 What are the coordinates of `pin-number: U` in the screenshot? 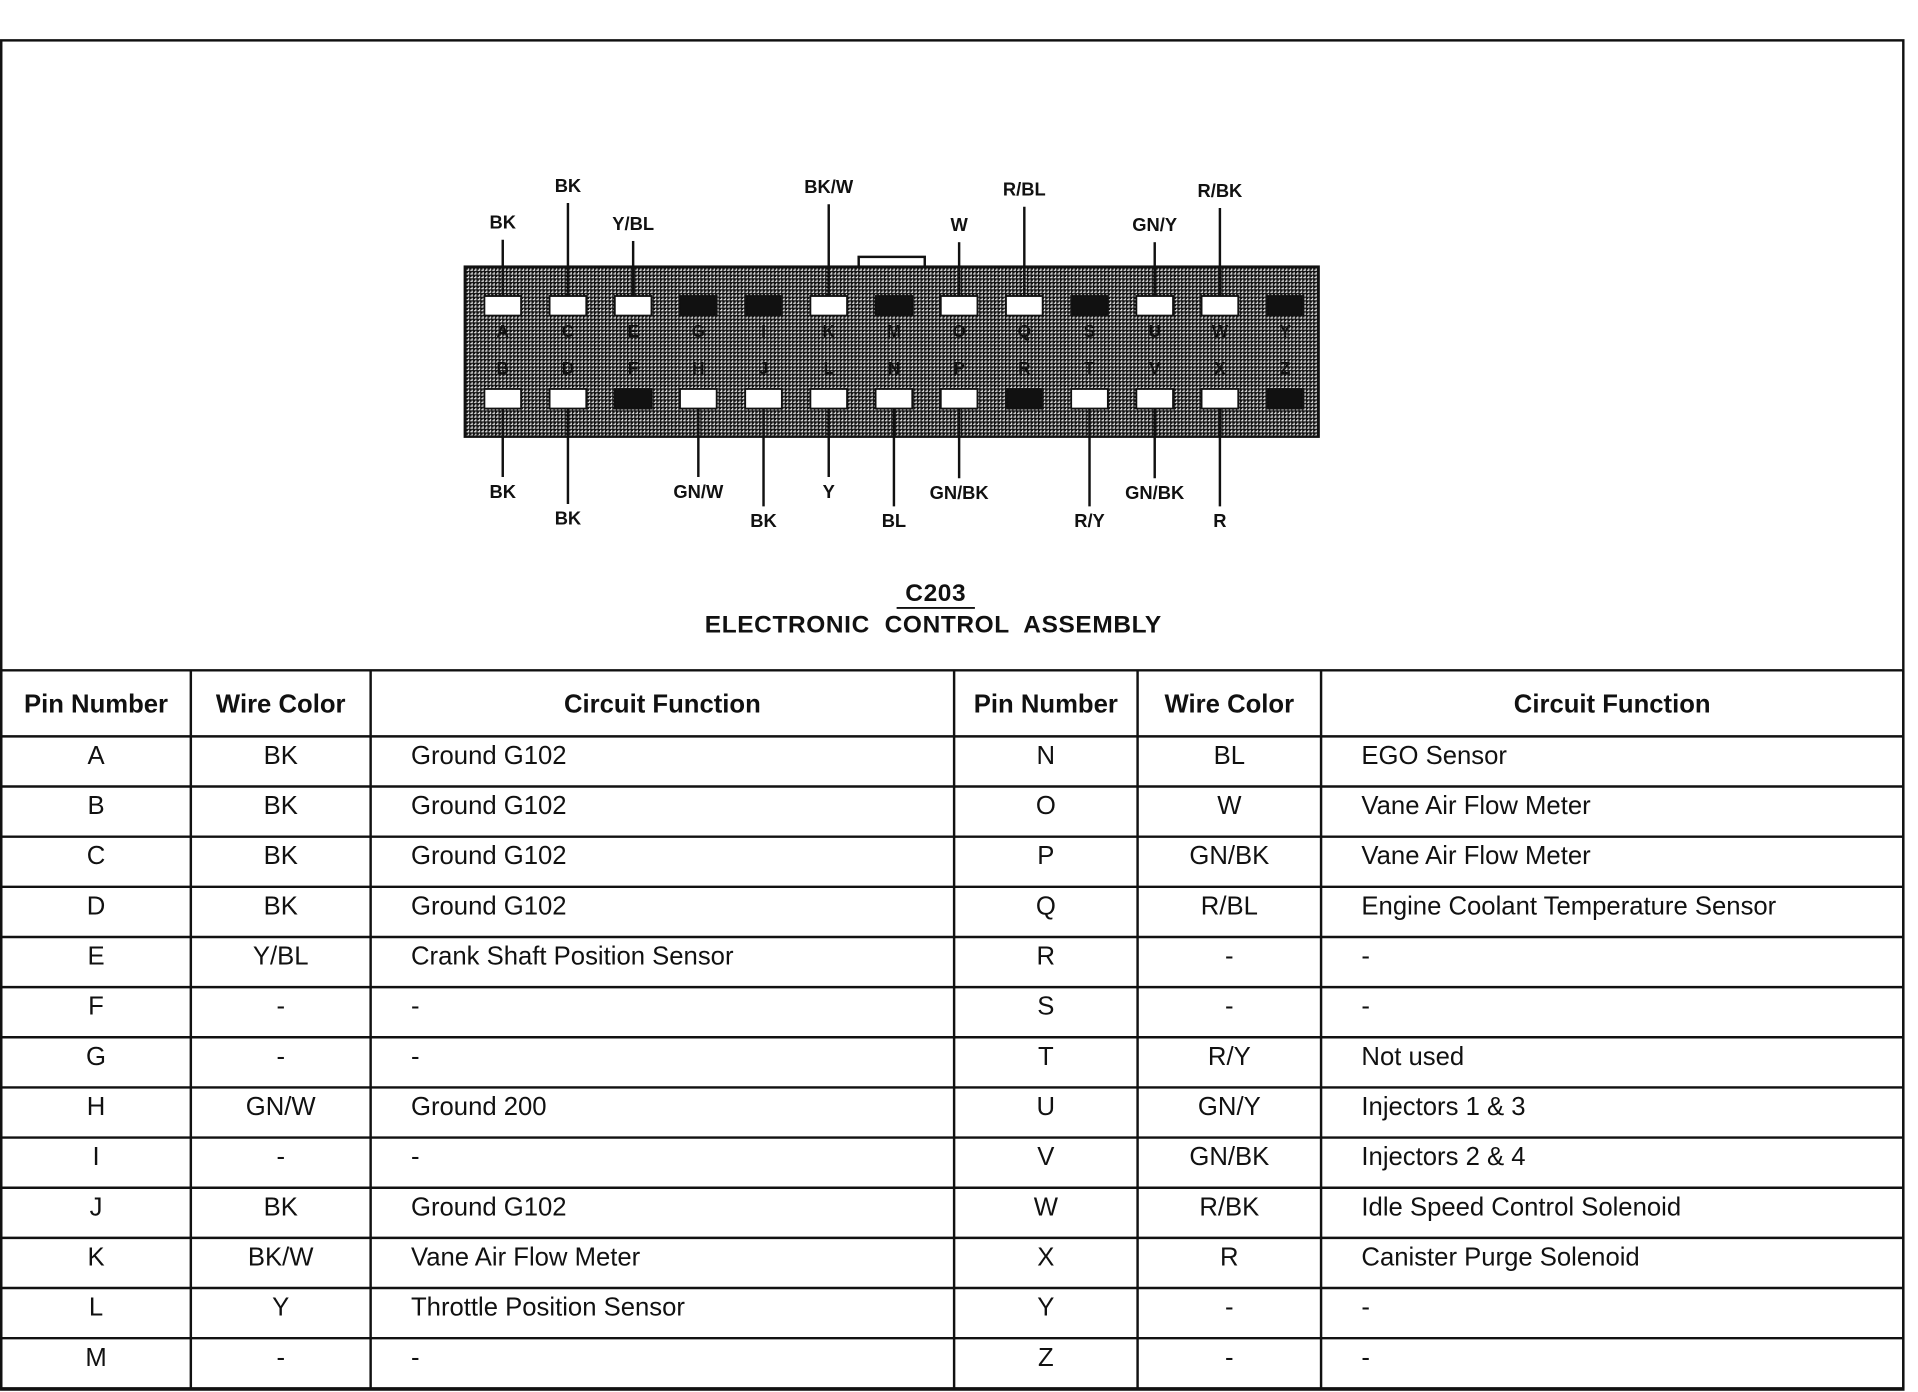 It's located at (1046, 1107).